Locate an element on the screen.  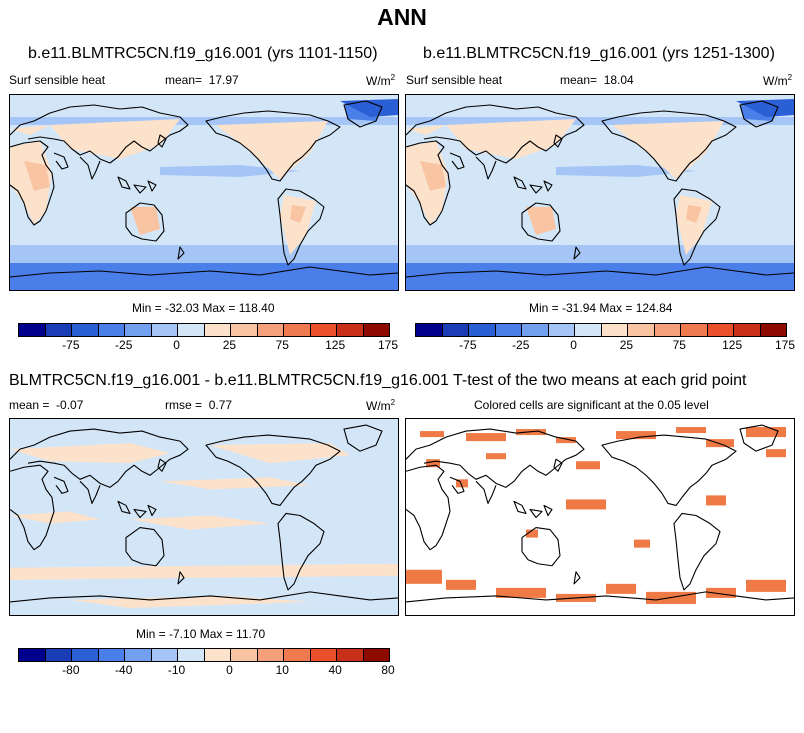
panel3-rmse: rmse = 0.77 is located at coordinates (199, 405).